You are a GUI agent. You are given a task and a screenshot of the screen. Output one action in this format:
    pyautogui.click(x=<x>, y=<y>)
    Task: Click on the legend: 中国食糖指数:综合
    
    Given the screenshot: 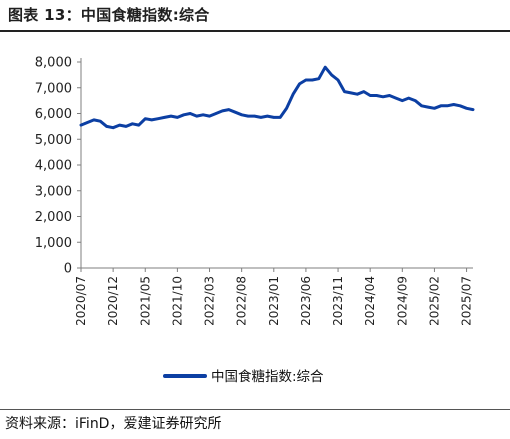 What is the action you would take?
    pyautogui.click(x=243, y=376)
    